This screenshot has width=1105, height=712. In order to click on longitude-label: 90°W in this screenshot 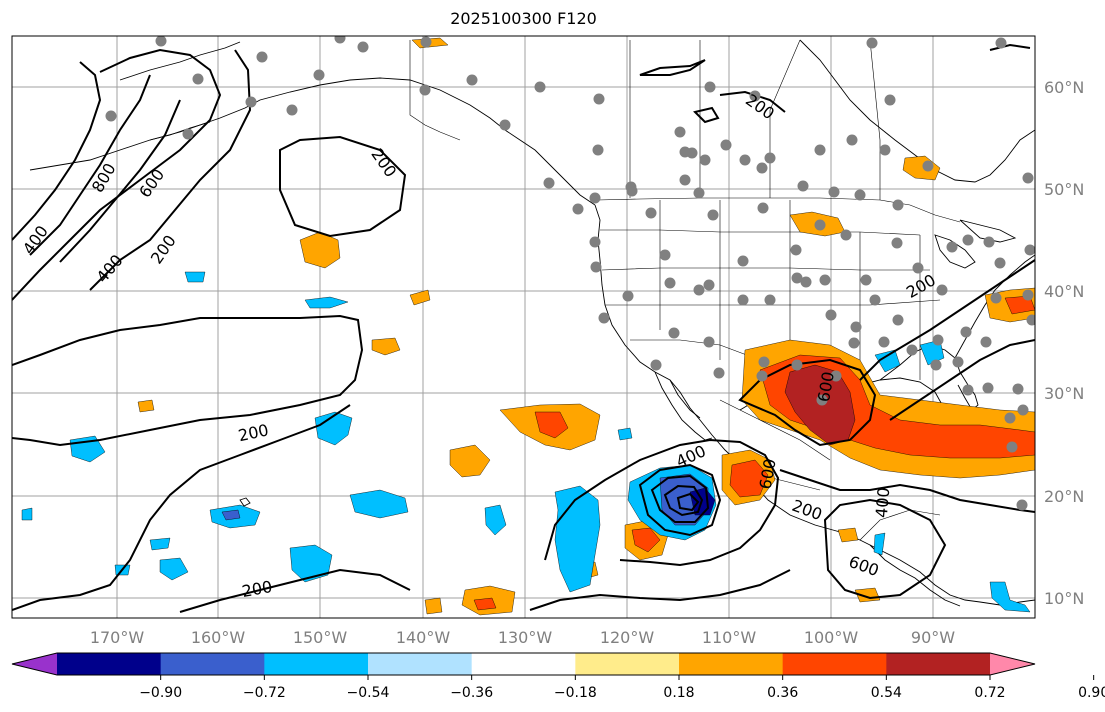, I will do `click(933, 637)`.